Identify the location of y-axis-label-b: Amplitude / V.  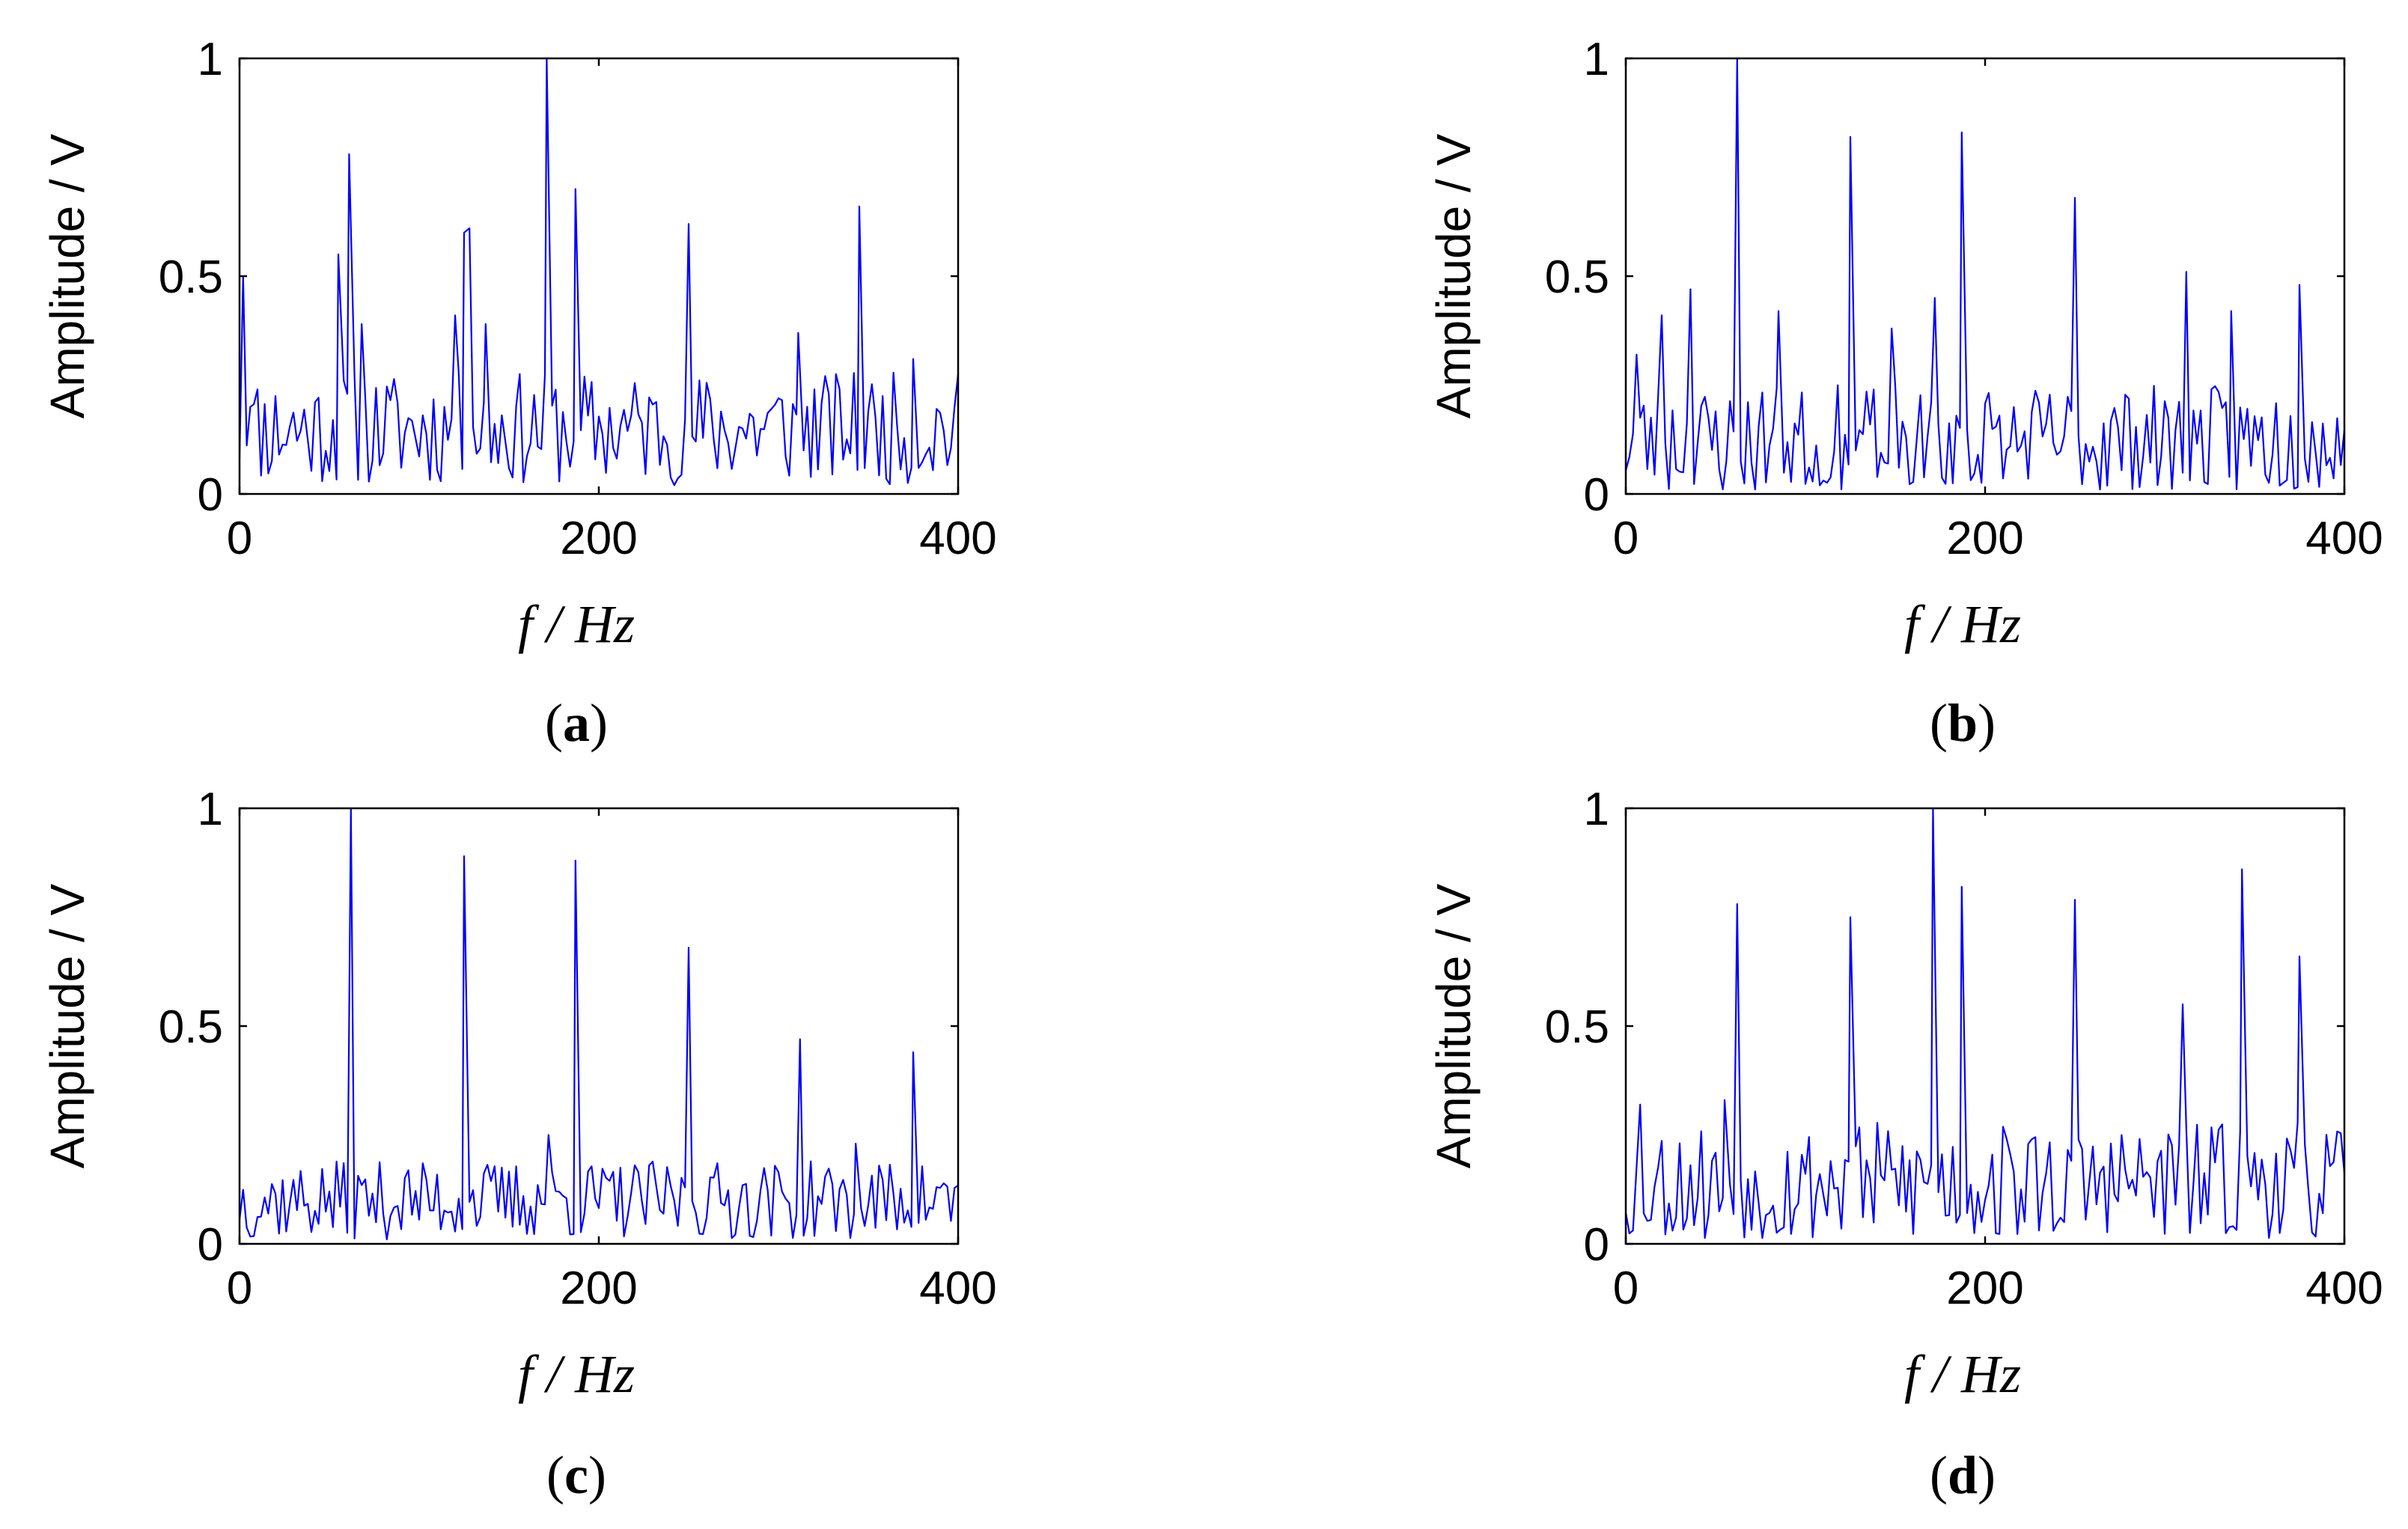
(1454, 275).